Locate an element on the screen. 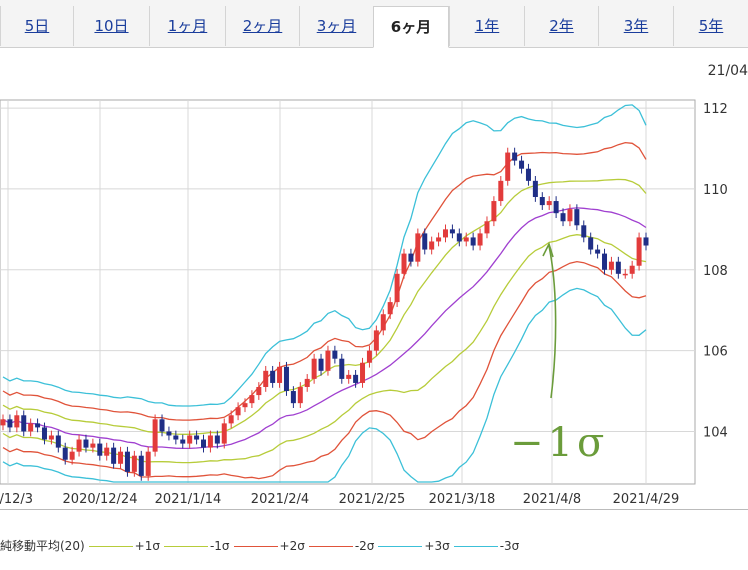  x-tick-label: 2021/2/4 is located at coordinates (280, 499).